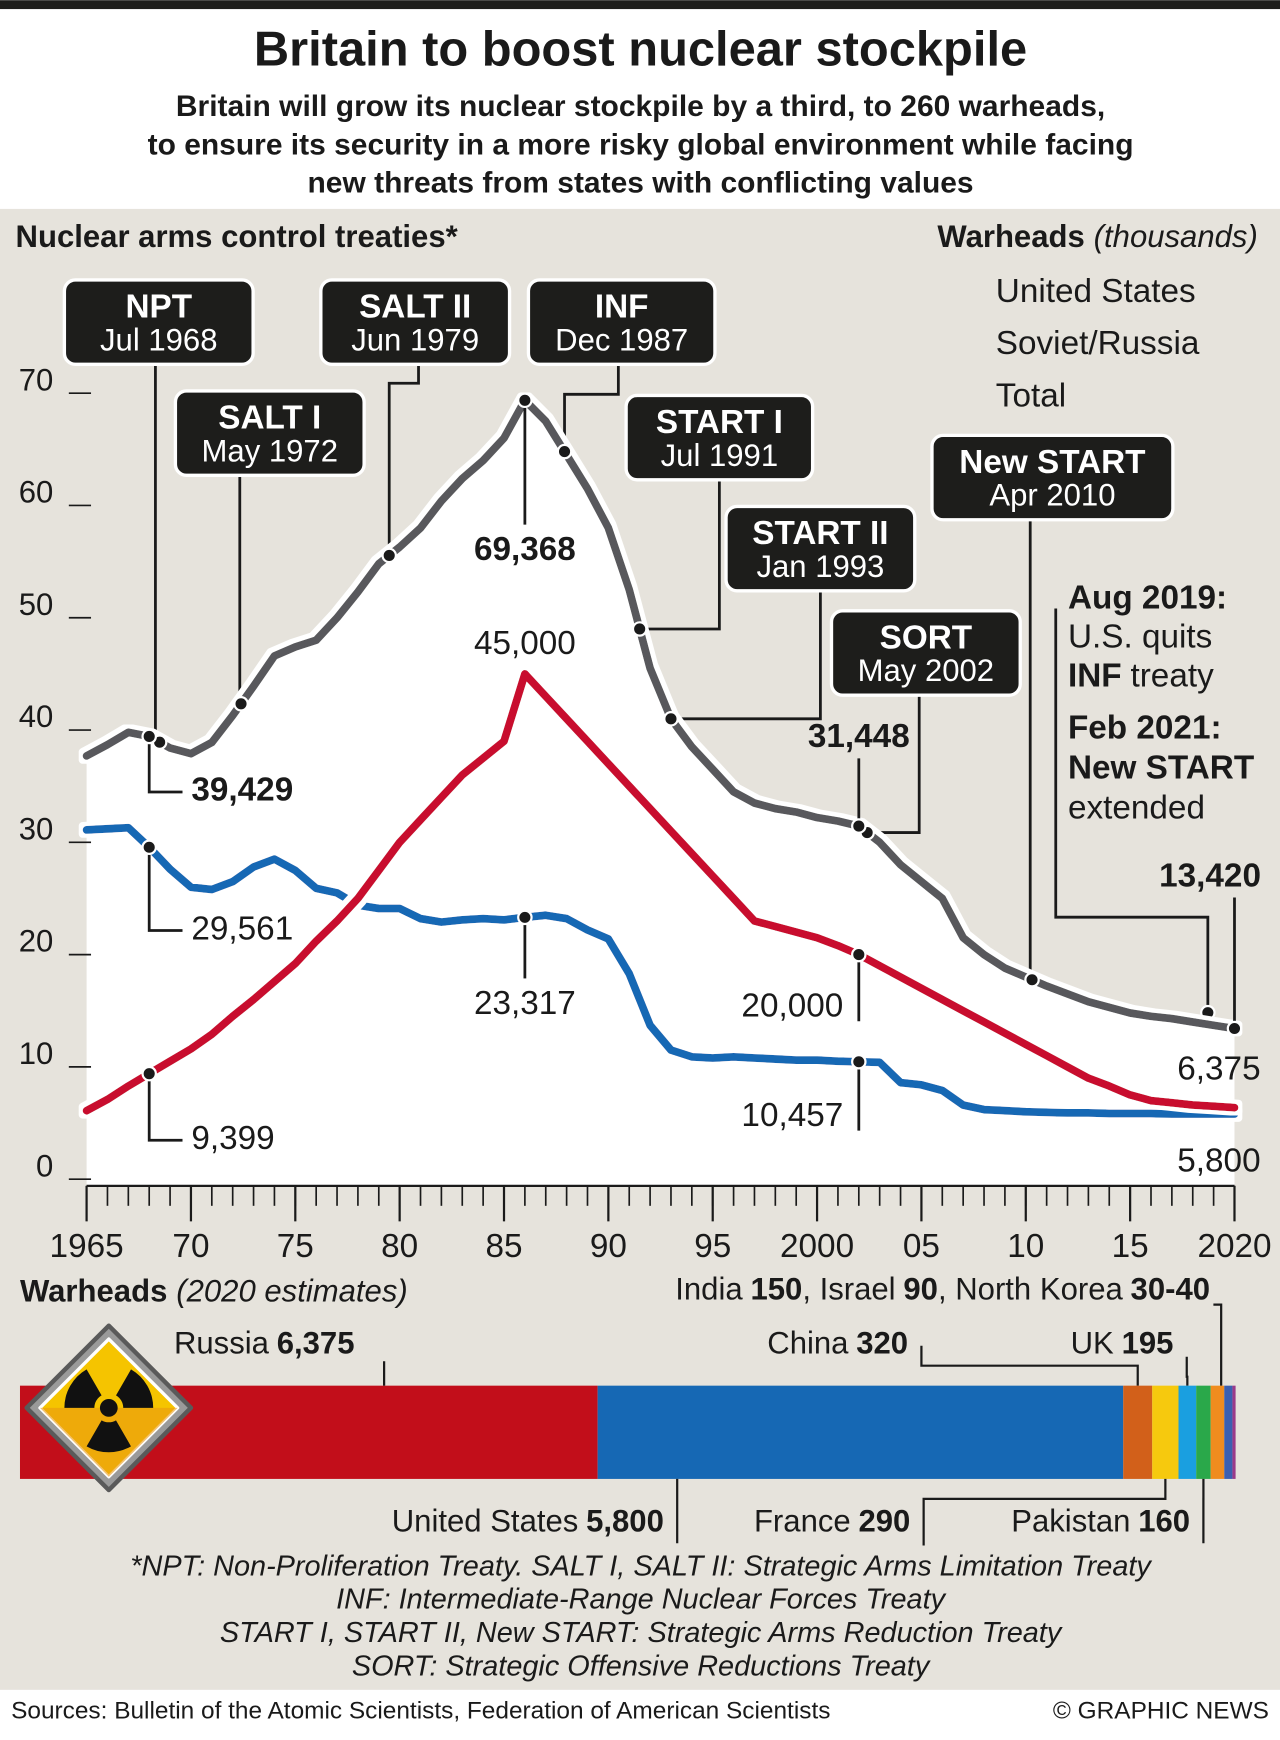 This screenshot has width=1280, height=1740. What do you see at coordinates (1031, 395) in the screenshot?
I see `legend-label: Total` at bounding box center [1031, 395].